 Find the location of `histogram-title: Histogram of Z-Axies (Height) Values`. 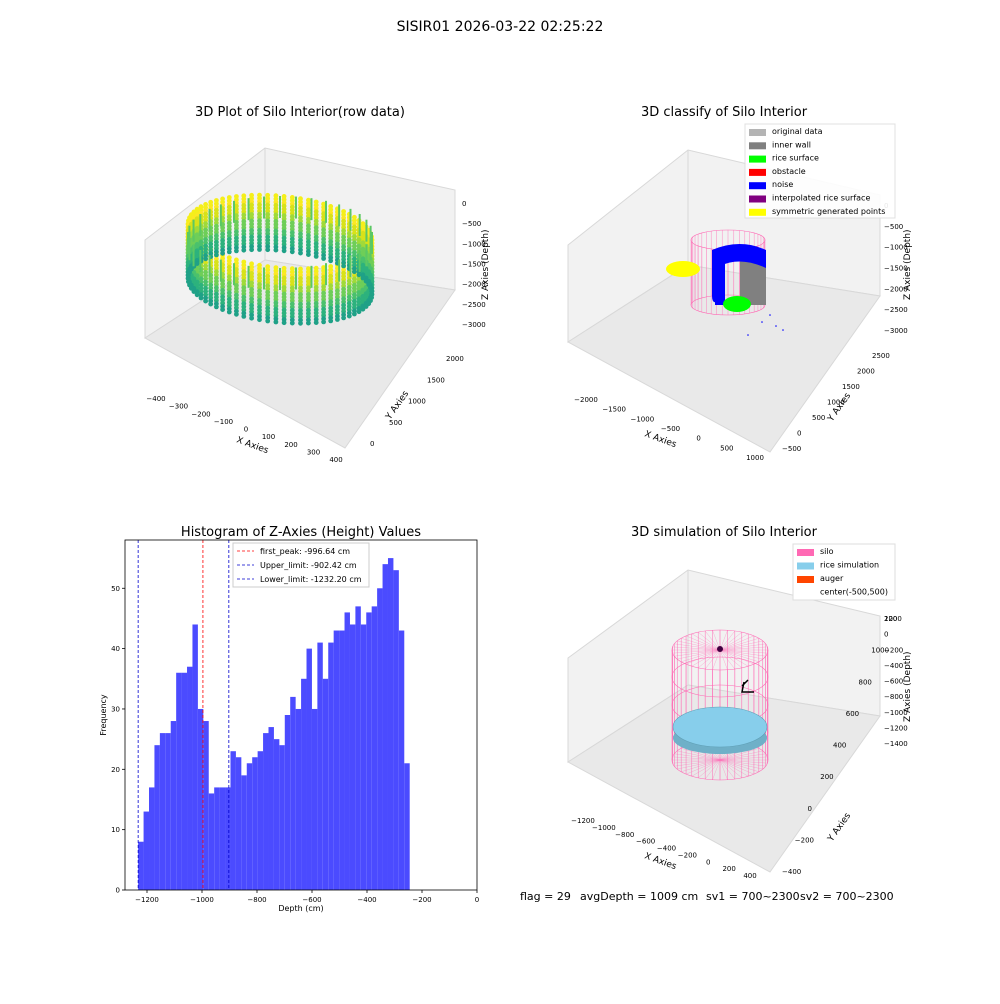

histogram-title: Histogram of Z-Axies (Height) Values is located at coordinates (301, 532).